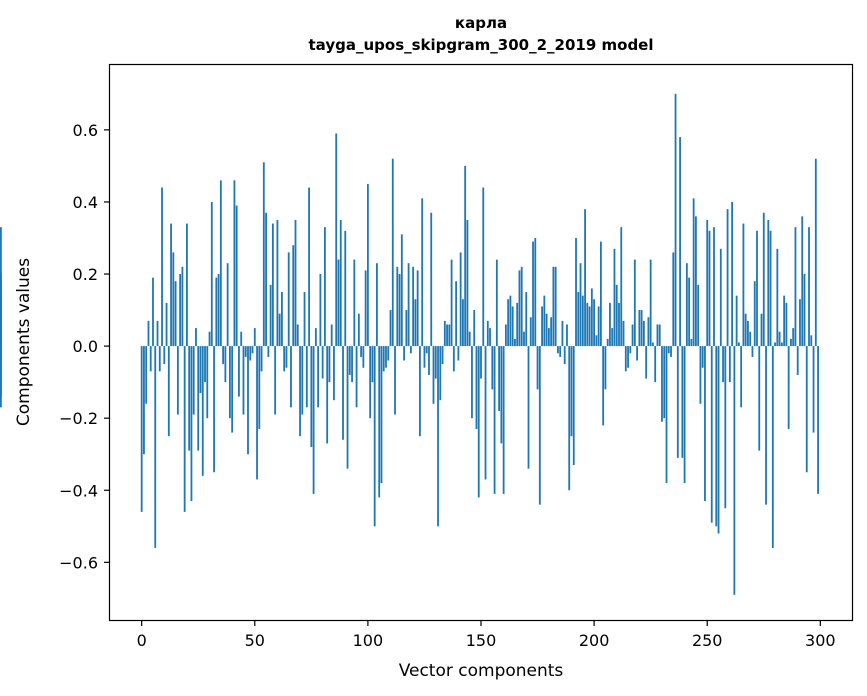 The image size is (867, 696). I want to click on x-tick-label: 200, so click(594, 640).